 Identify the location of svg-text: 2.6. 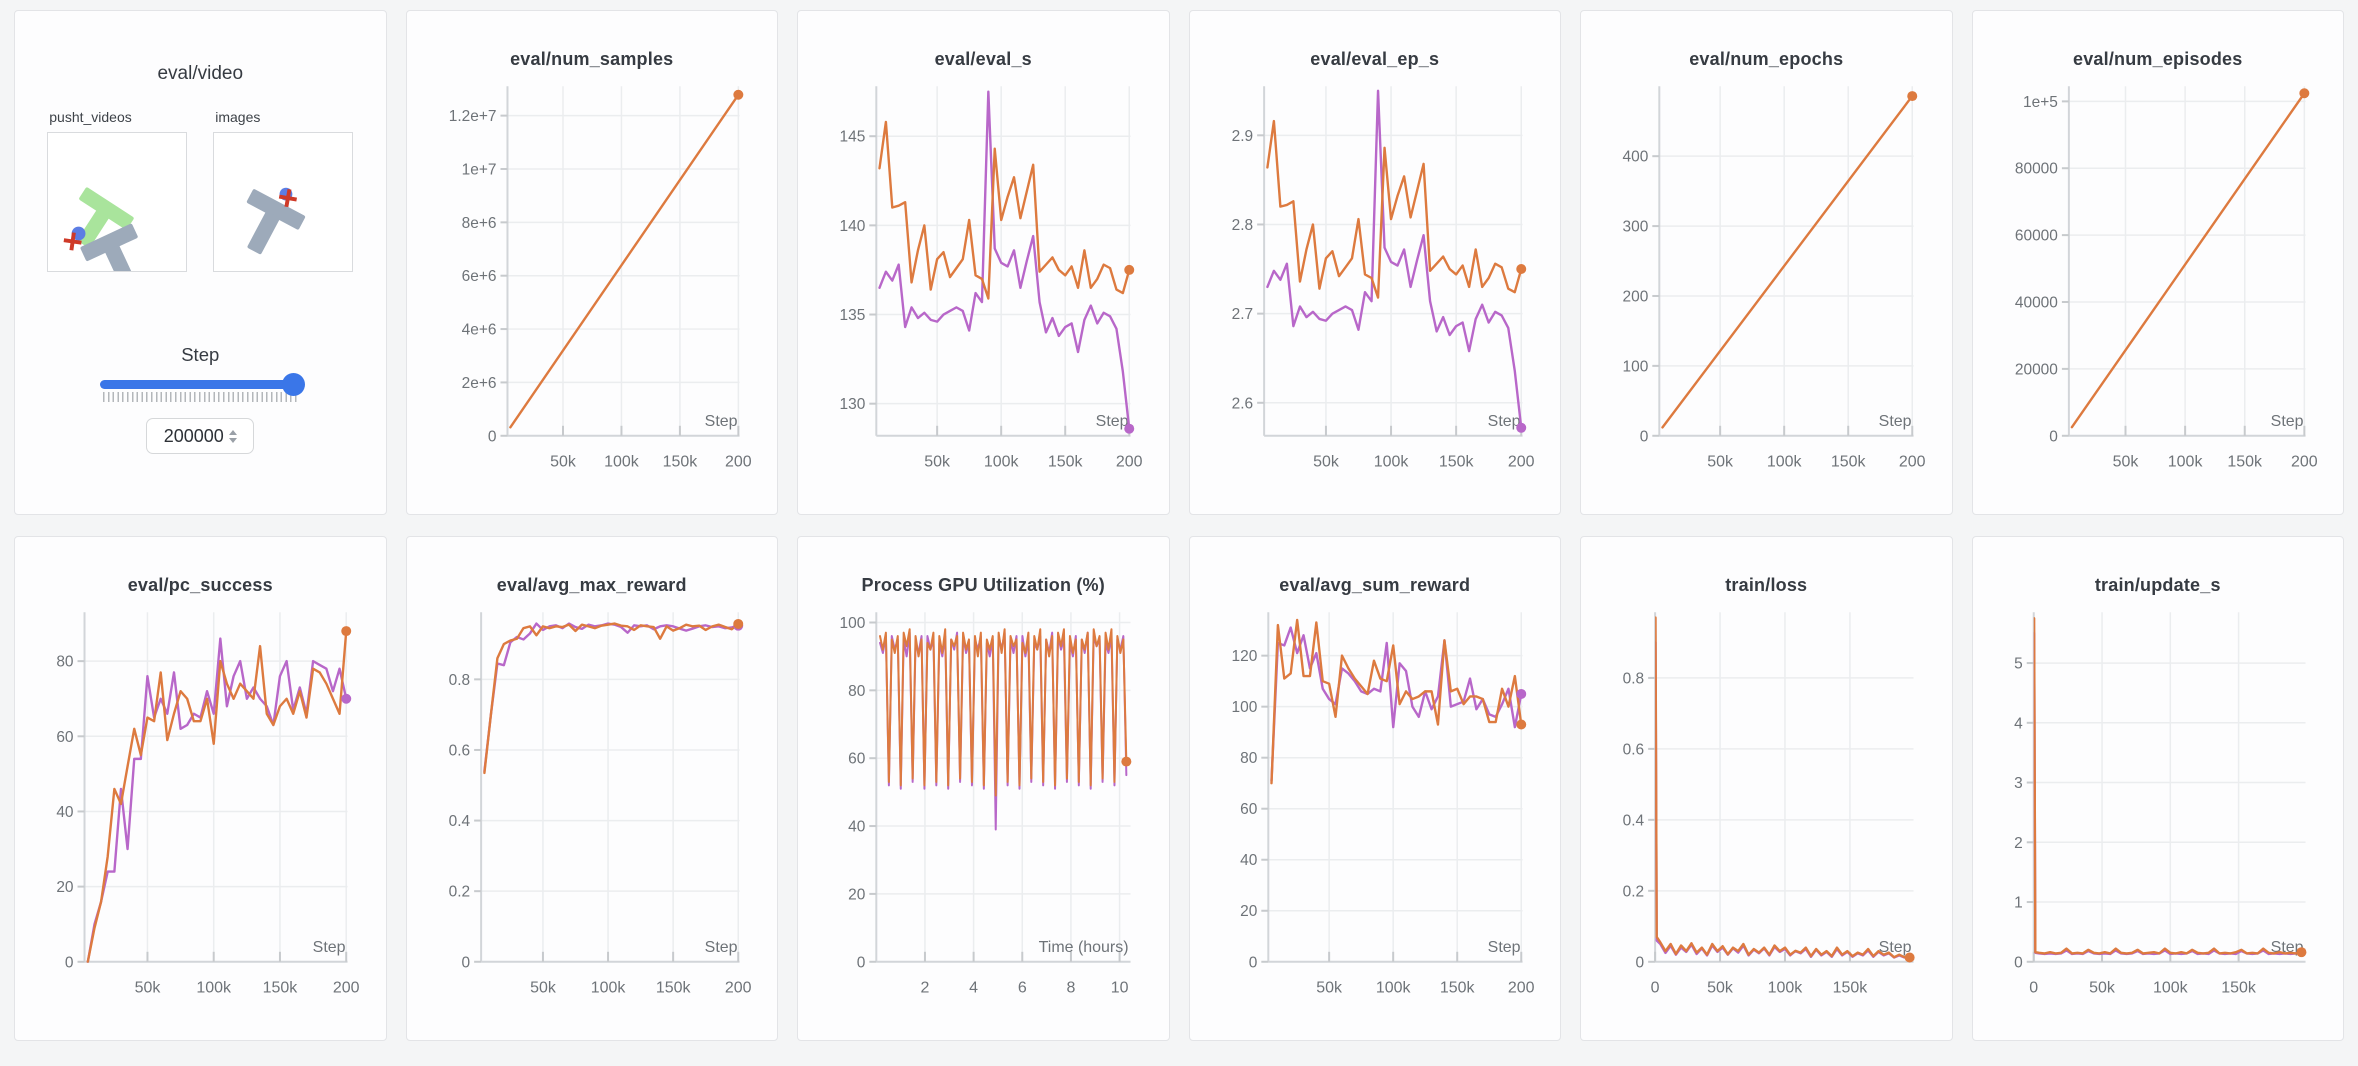
(1242, 403).